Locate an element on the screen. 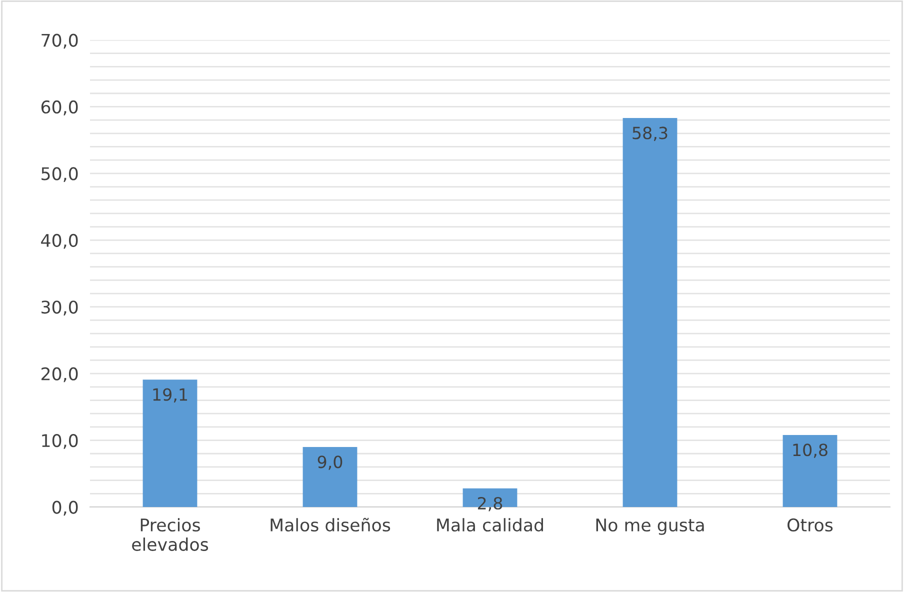 Image resolution: width=904 pixels, height=592 pixels. y-tick-label: 20,0 is located at coordinates (60, 374).